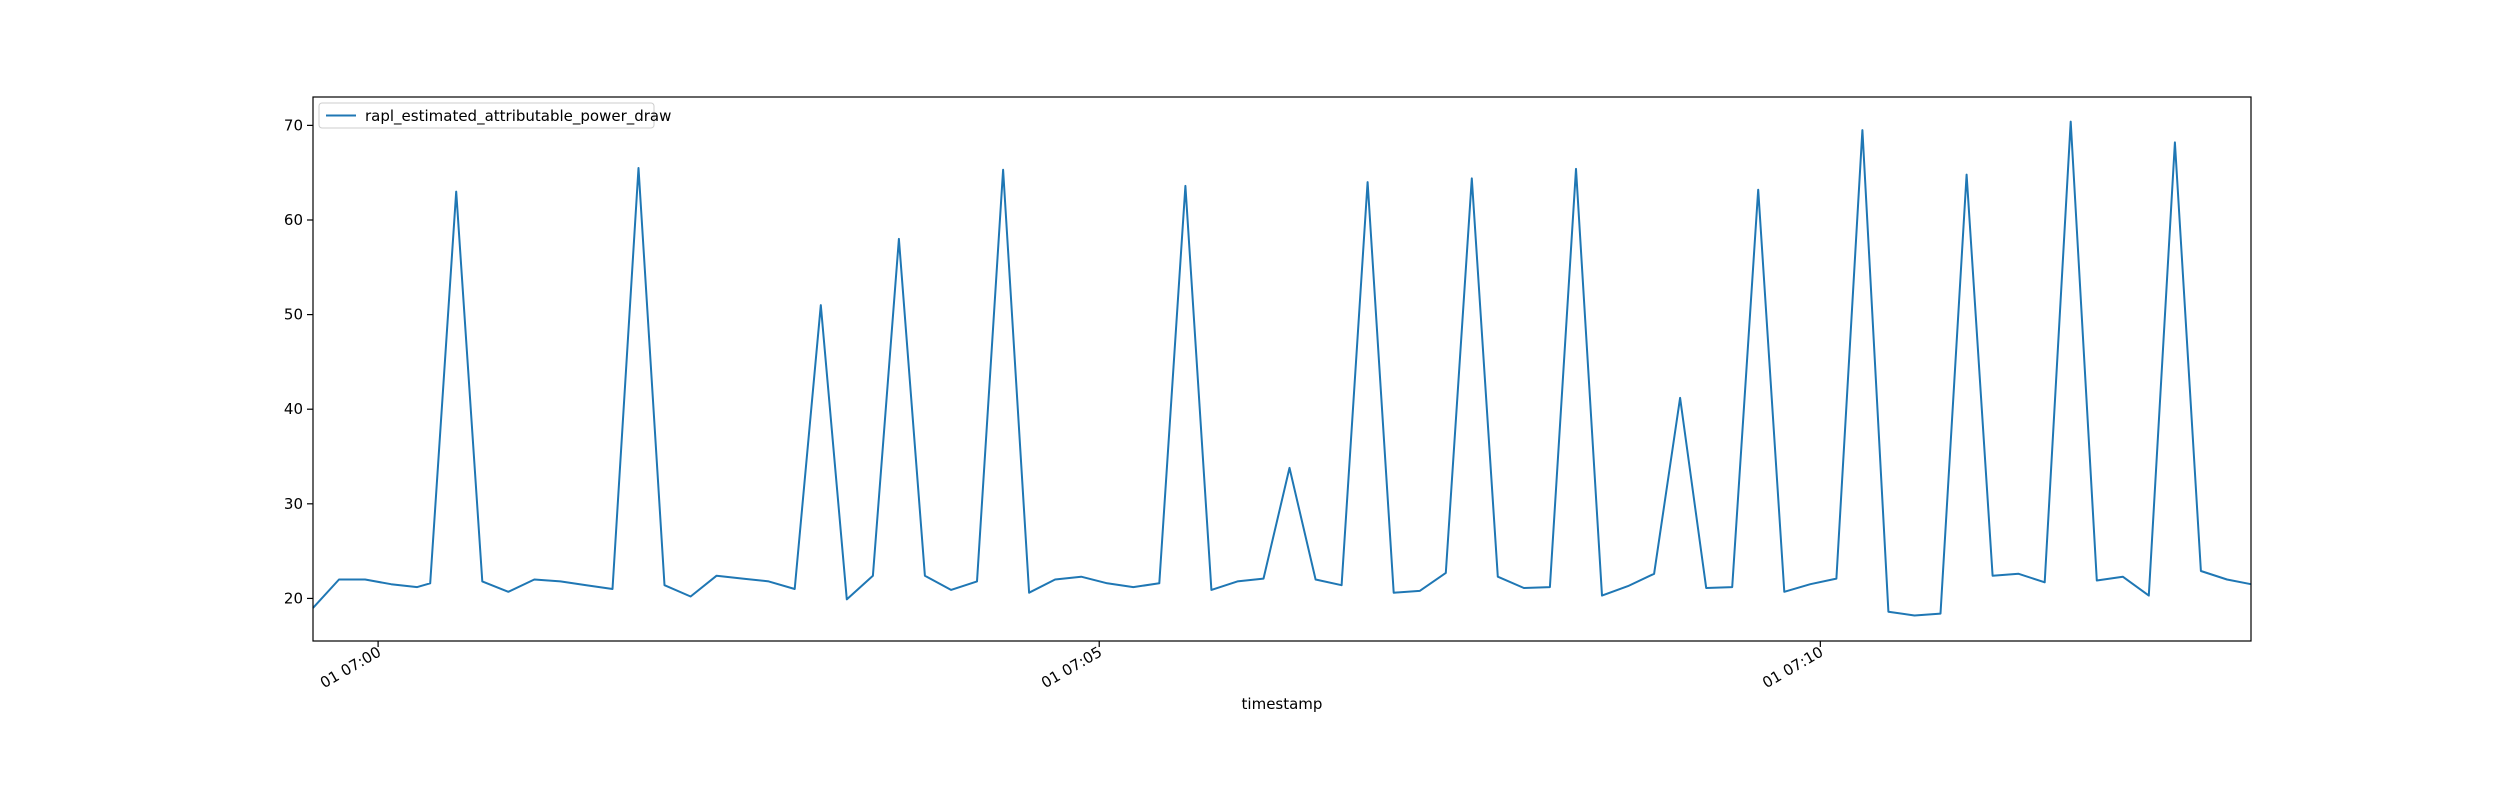  What do you see at coordinates (293, 504) in the screenshot?
I see `y-tick-label: 30` at bounding box center [293, 504].